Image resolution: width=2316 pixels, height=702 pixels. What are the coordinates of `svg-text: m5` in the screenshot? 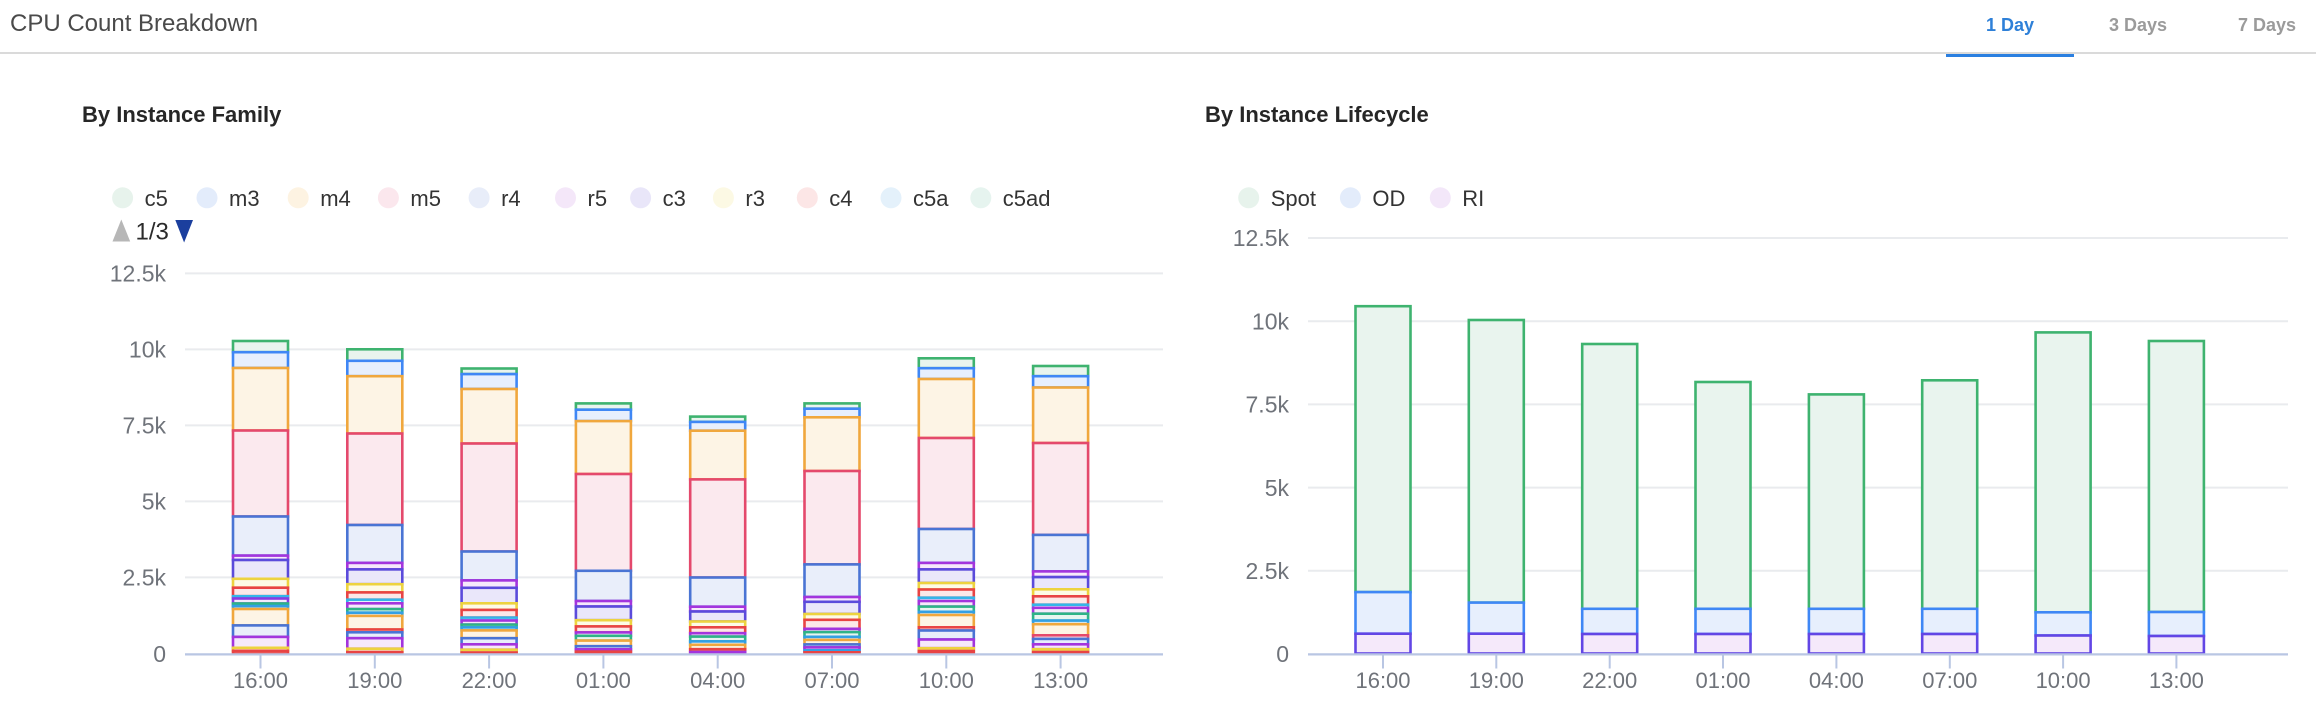 It's located at (425, 198).